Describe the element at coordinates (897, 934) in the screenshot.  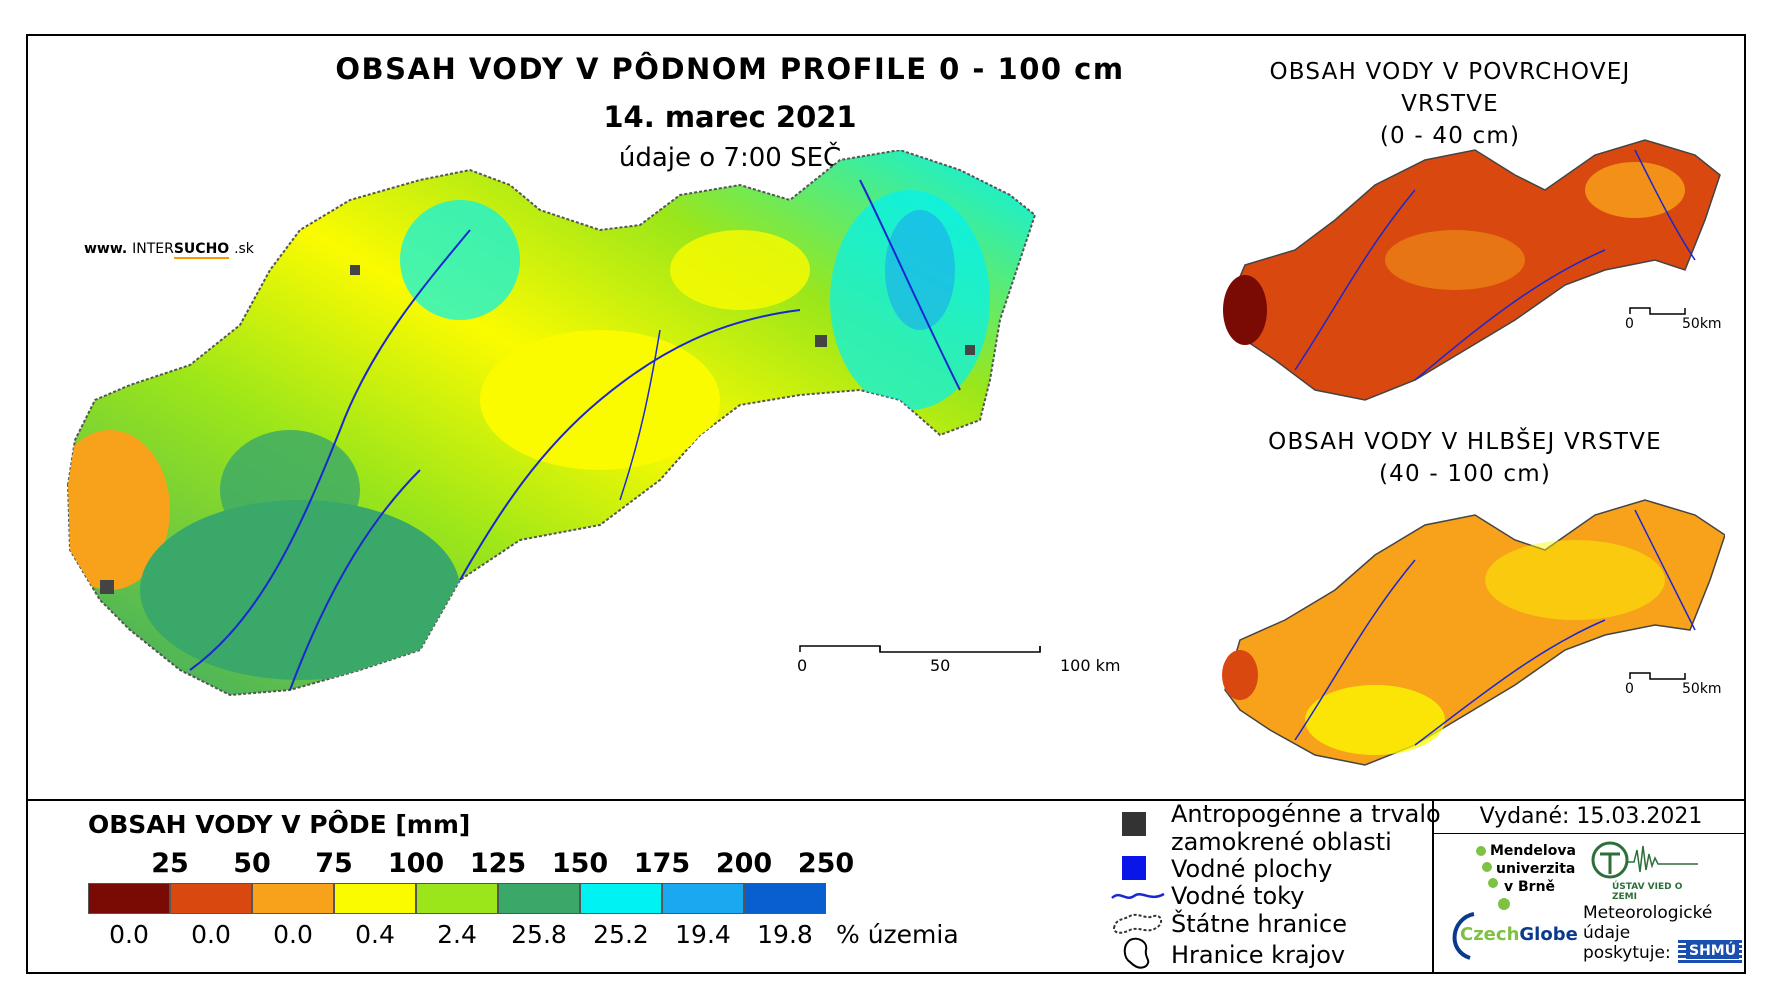
I see `percent-unit: % územia` at that location.